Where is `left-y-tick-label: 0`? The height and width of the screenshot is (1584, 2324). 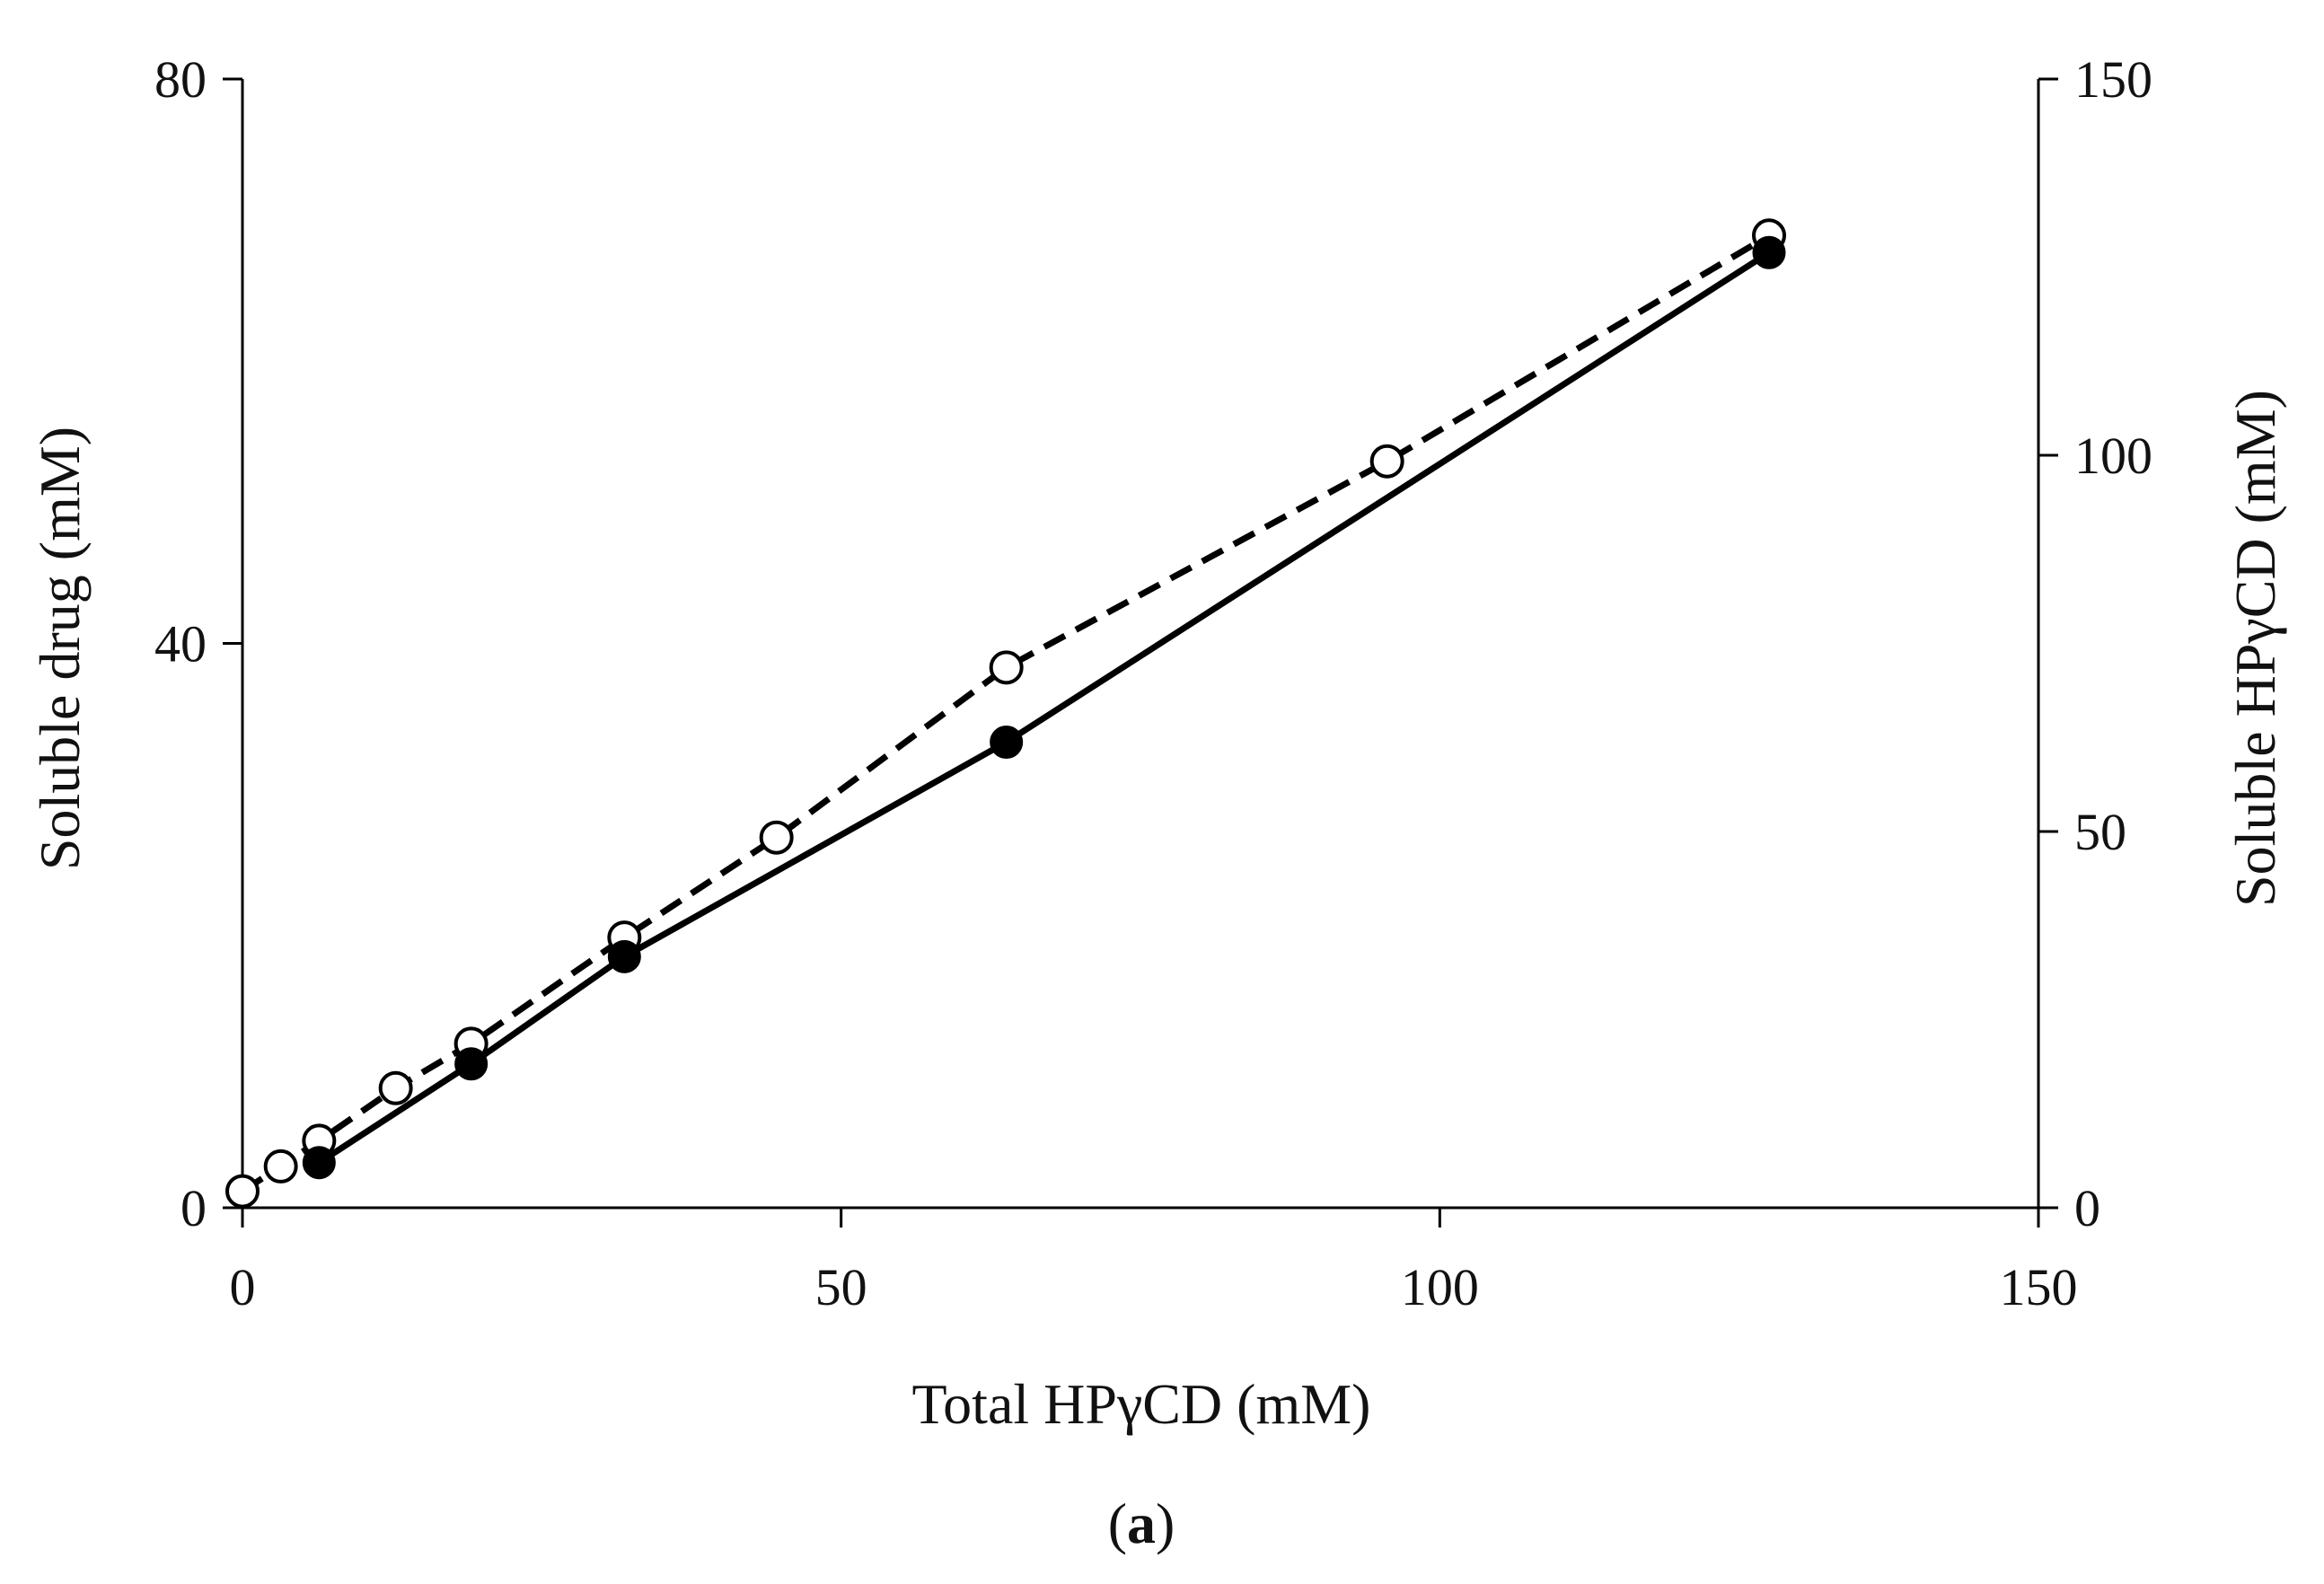
left-y-tick-label: 0 is located at coordinates (193, 1208).